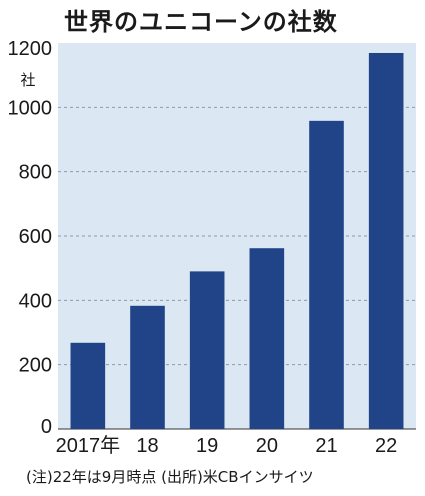  Describe the element at coordinates (30, 49) in the screenshot. I see `y-tick-label: 1200` at that location.